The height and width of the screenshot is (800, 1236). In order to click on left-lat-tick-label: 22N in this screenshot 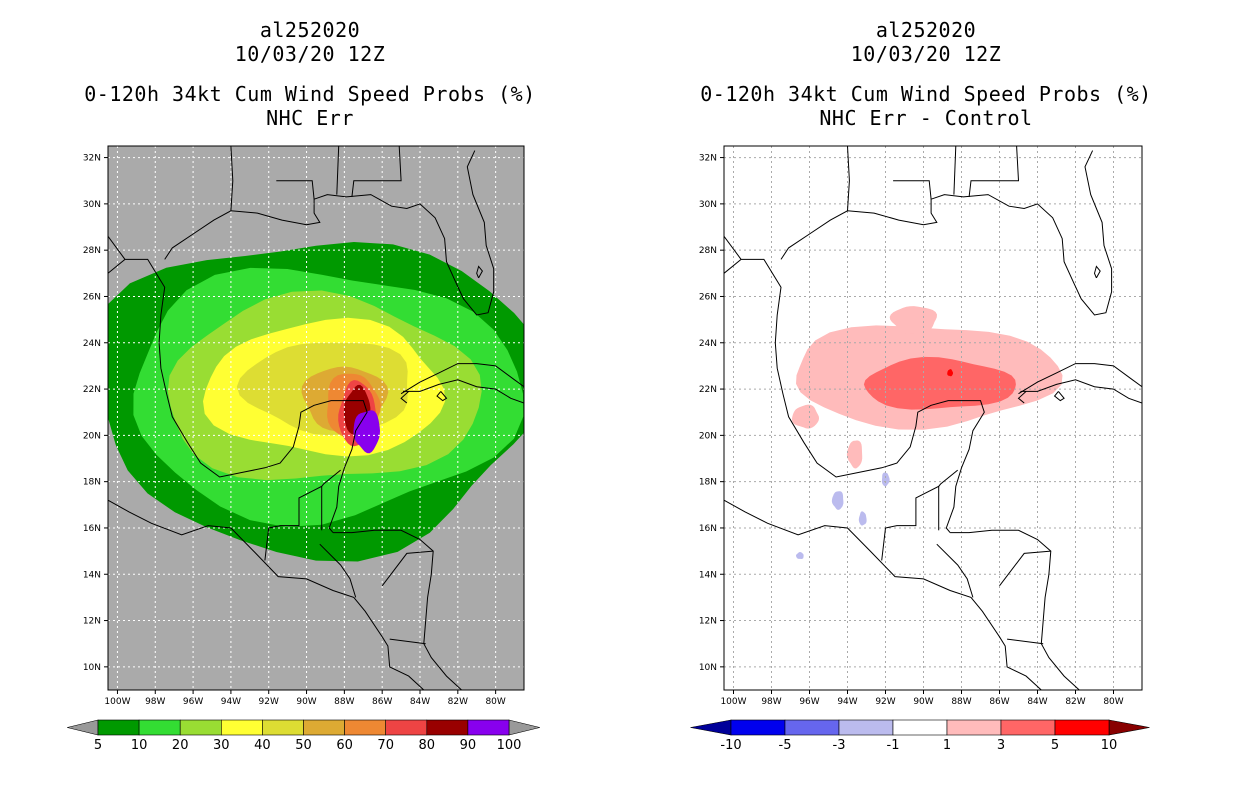, I will do `click(92, 390)`.